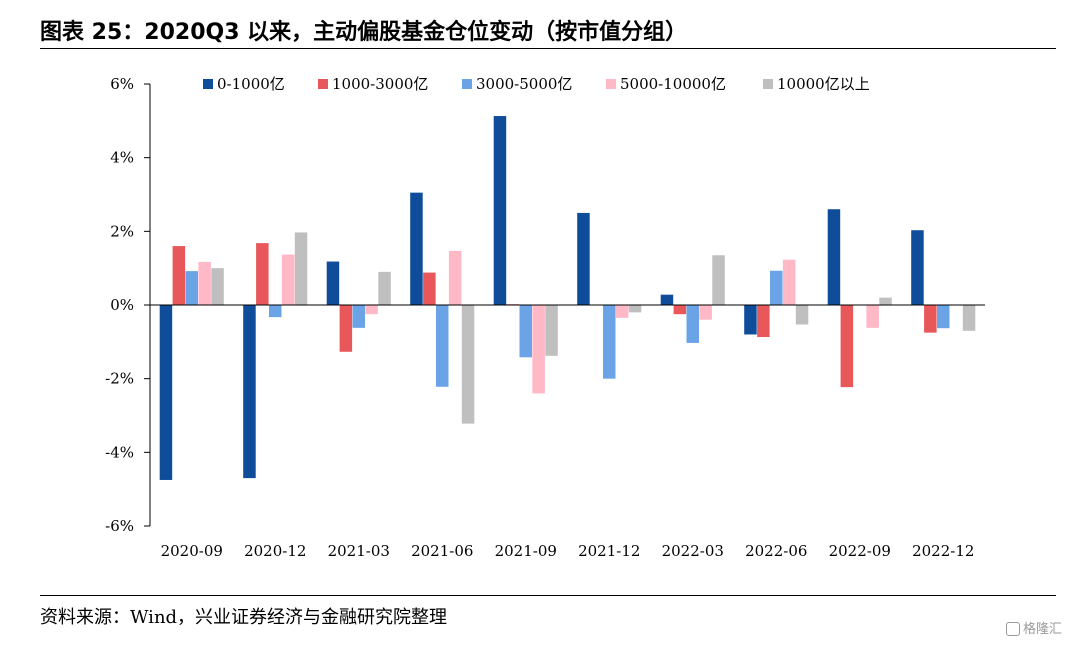  Describe the element at coordinates (359, 551) in the screenshot. I see `x-tick-label: 2021-03` at that location.